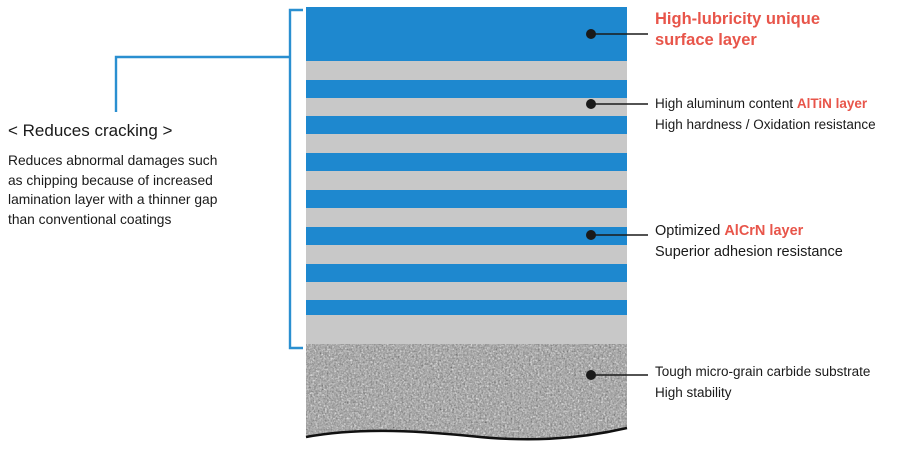 The height and width of the screenshot is (454, 898). I want to click on bracket-connector, so click(202, 83).